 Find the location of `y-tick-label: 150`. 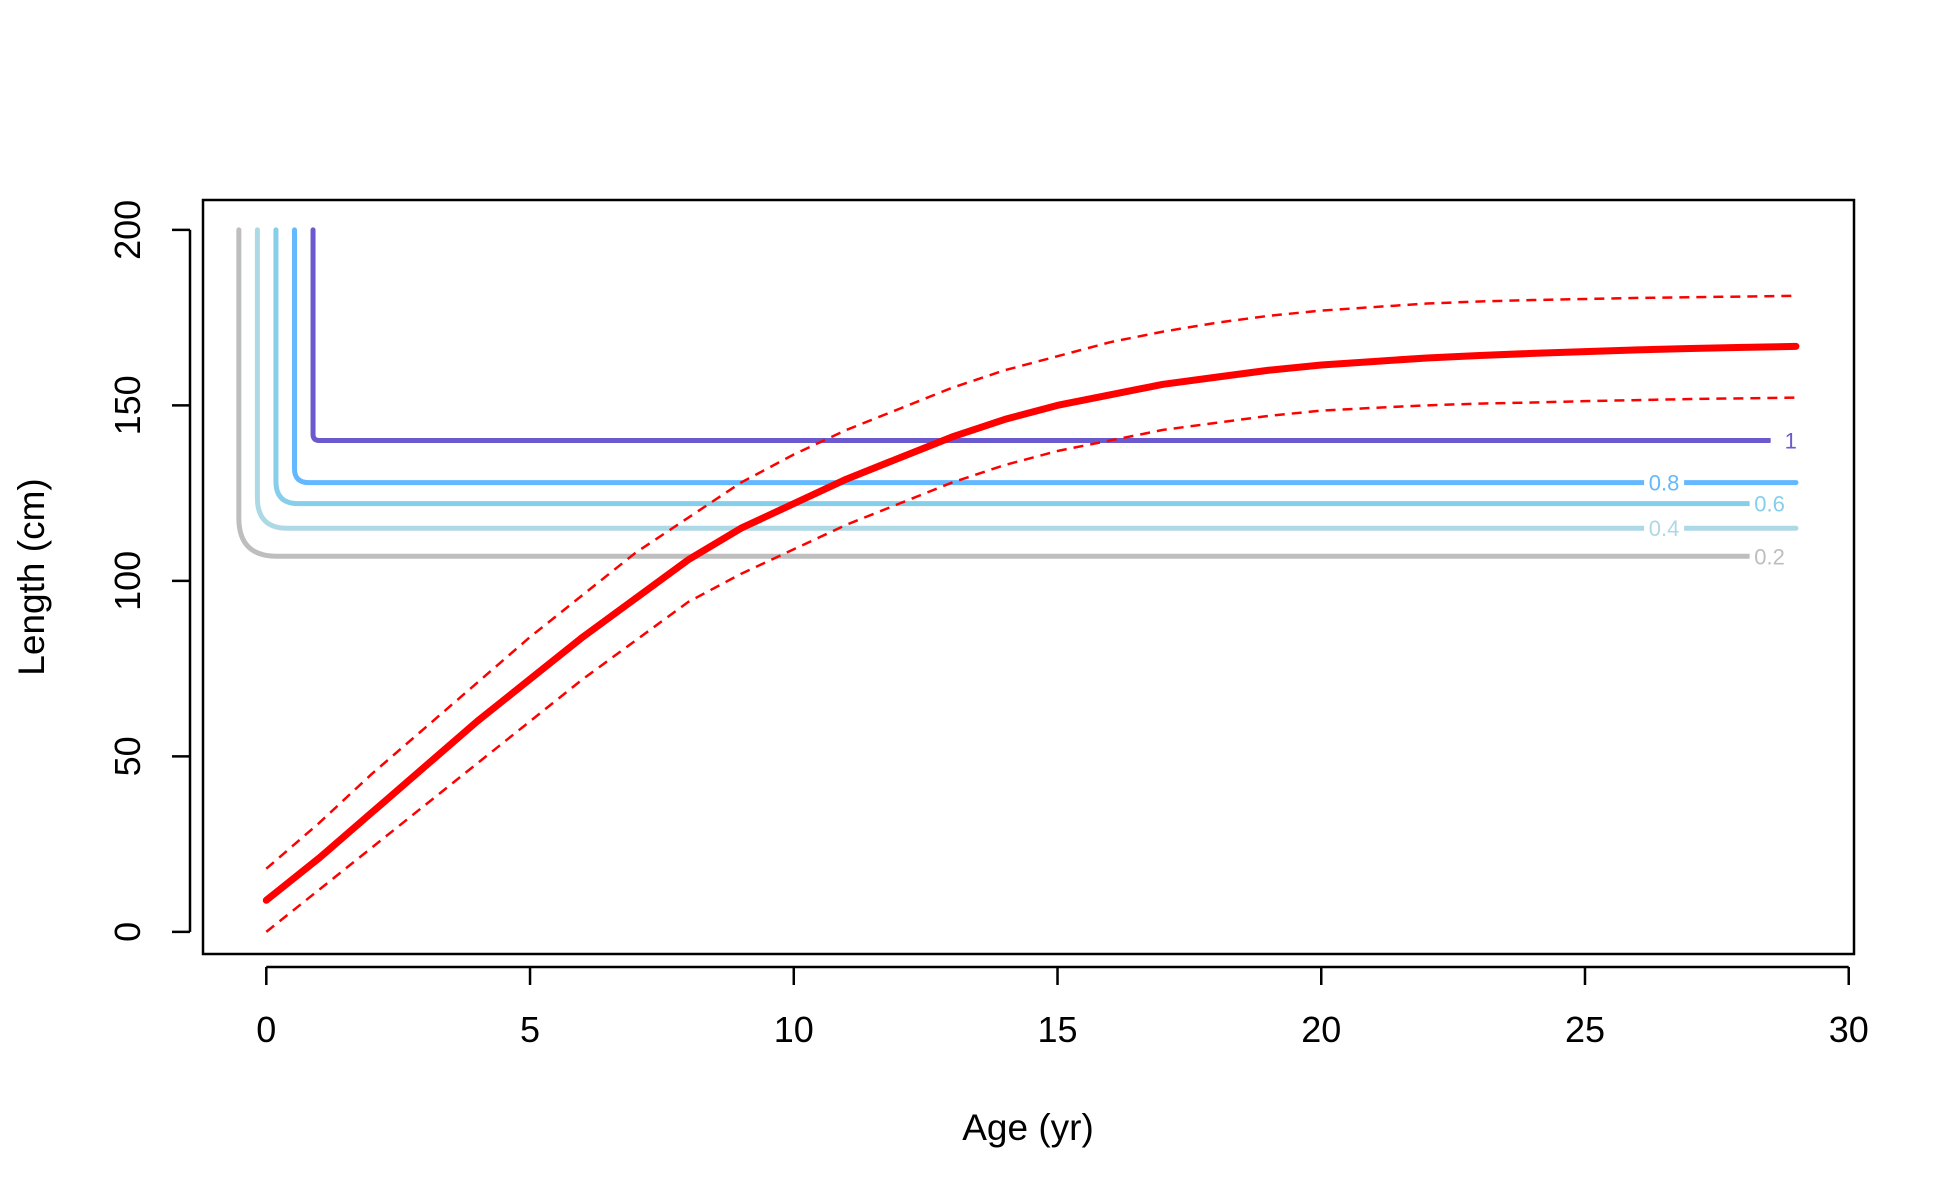

y-tick-label: 150 is located at coordinates (127, 405).